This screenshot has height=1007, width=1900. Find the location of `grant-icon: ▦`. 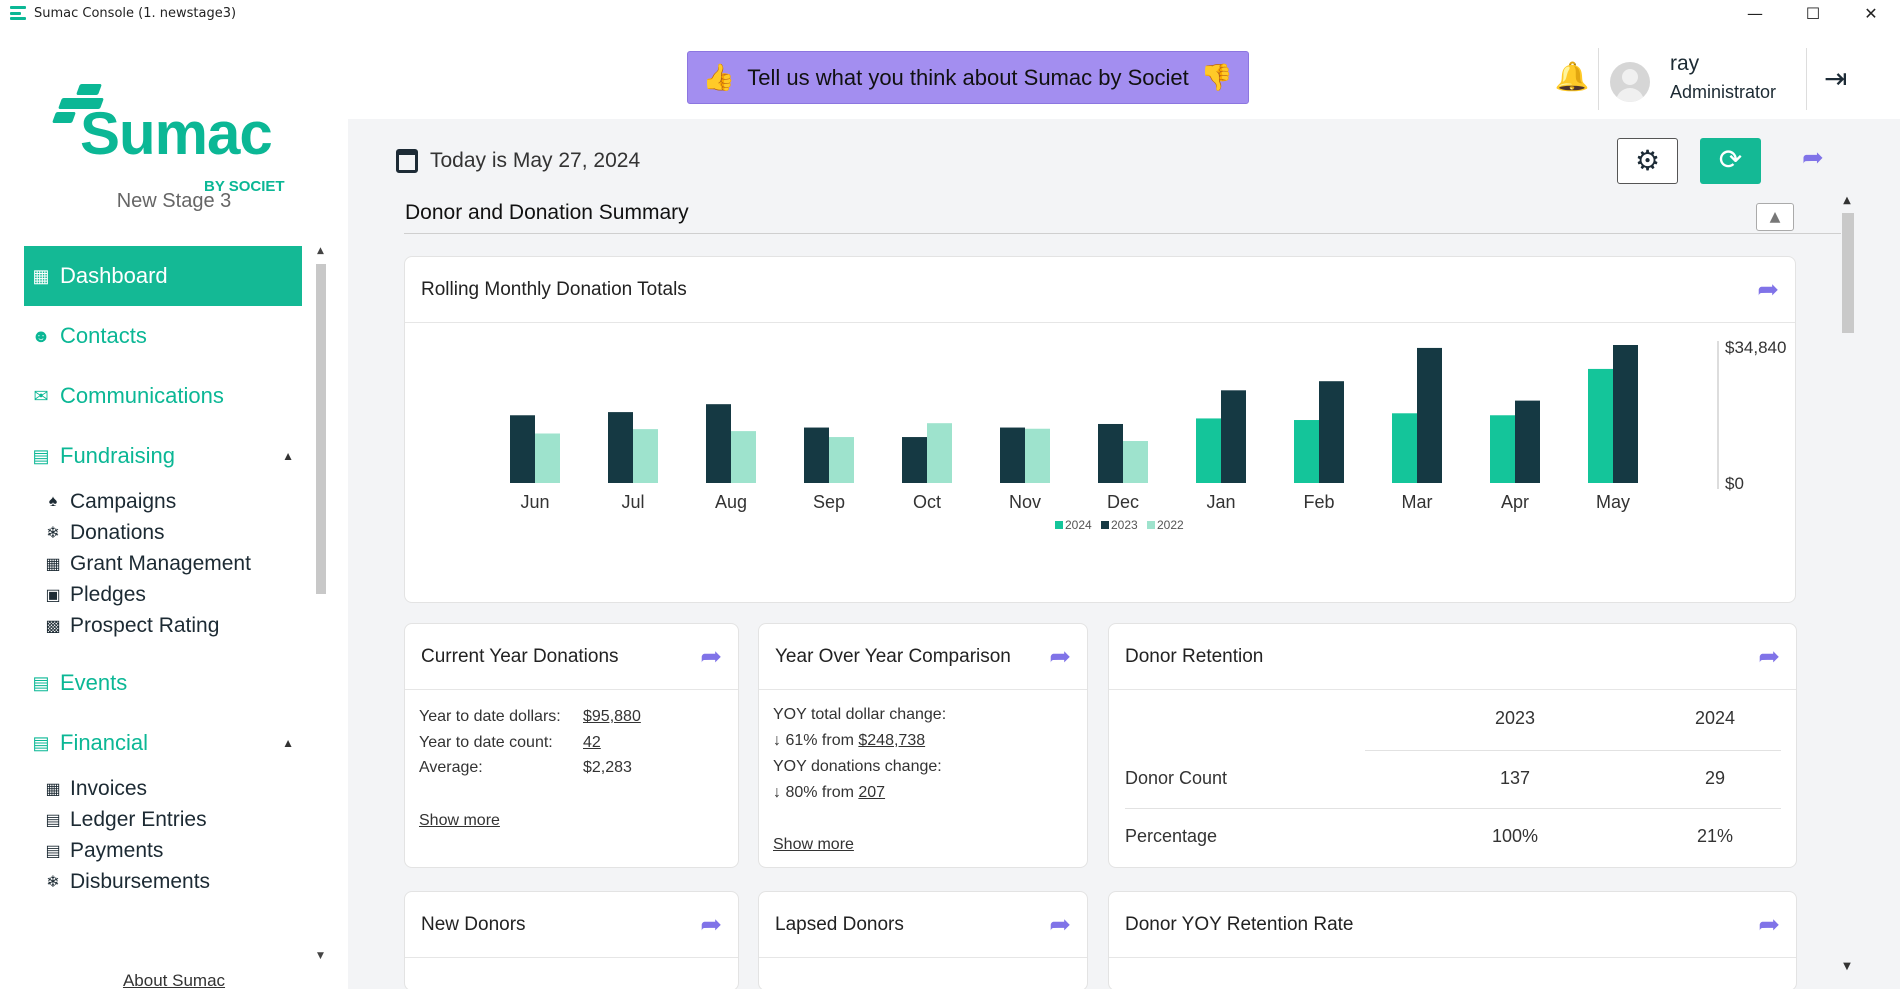

grant-icon: ▦ is located at coordinates (53, 564).